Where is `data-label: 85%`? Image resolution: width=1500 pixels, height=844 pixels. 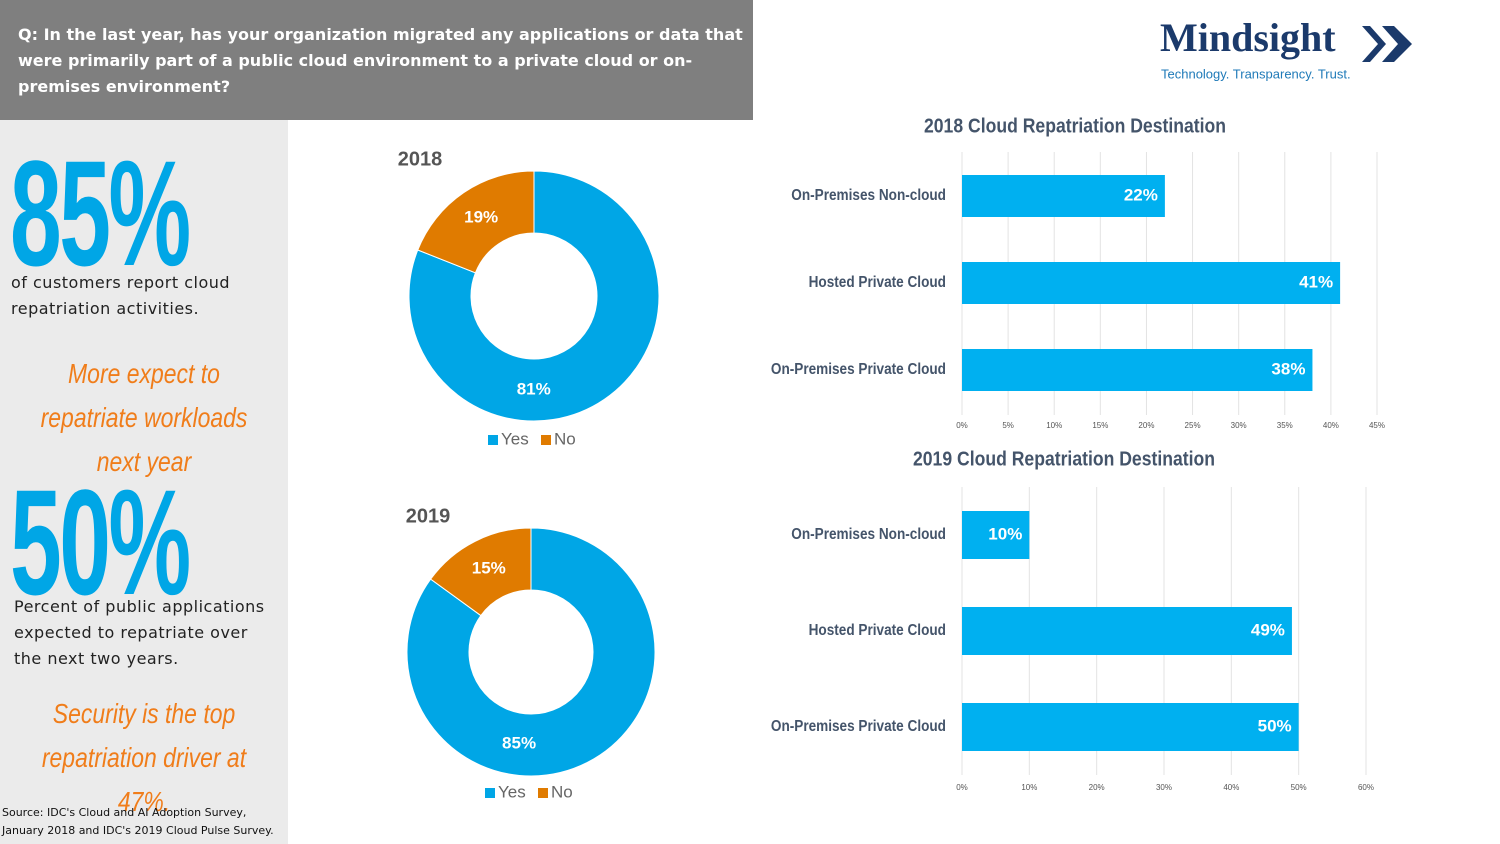
data-label: 85% is located at coordinates (519, 743).